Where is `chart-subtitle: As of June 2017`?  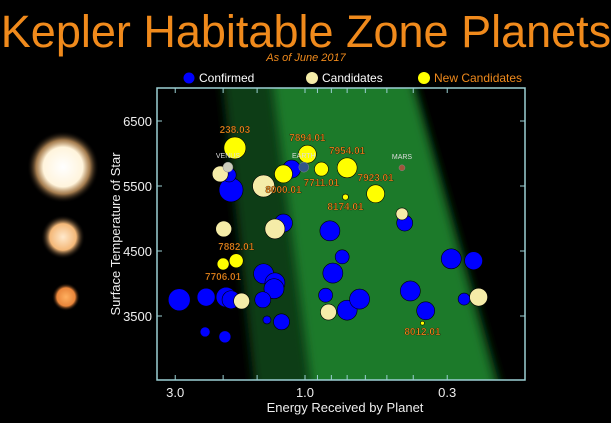 chart-subtitle: As of June 2017 is located at coordinates (305, 58).